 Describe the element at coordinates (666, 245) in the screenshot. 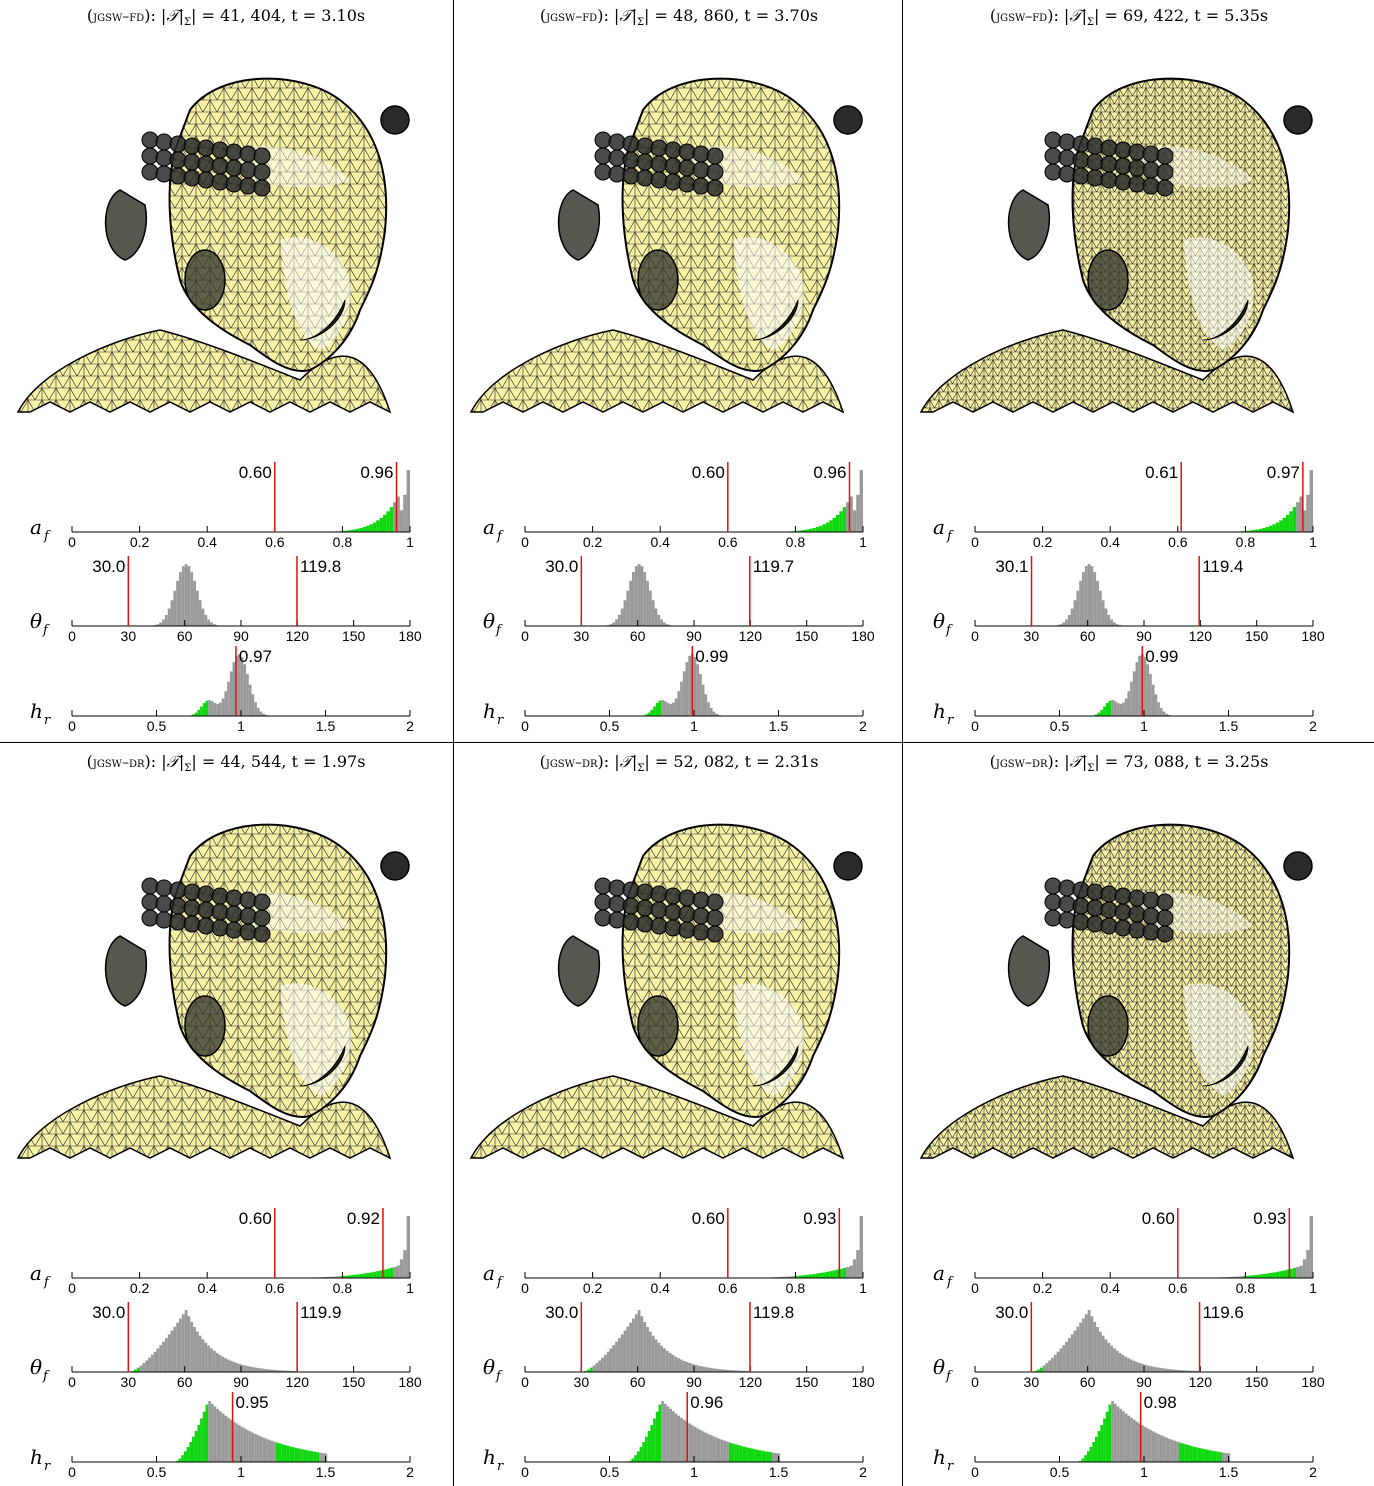

I see `bust-mesh` at that location.